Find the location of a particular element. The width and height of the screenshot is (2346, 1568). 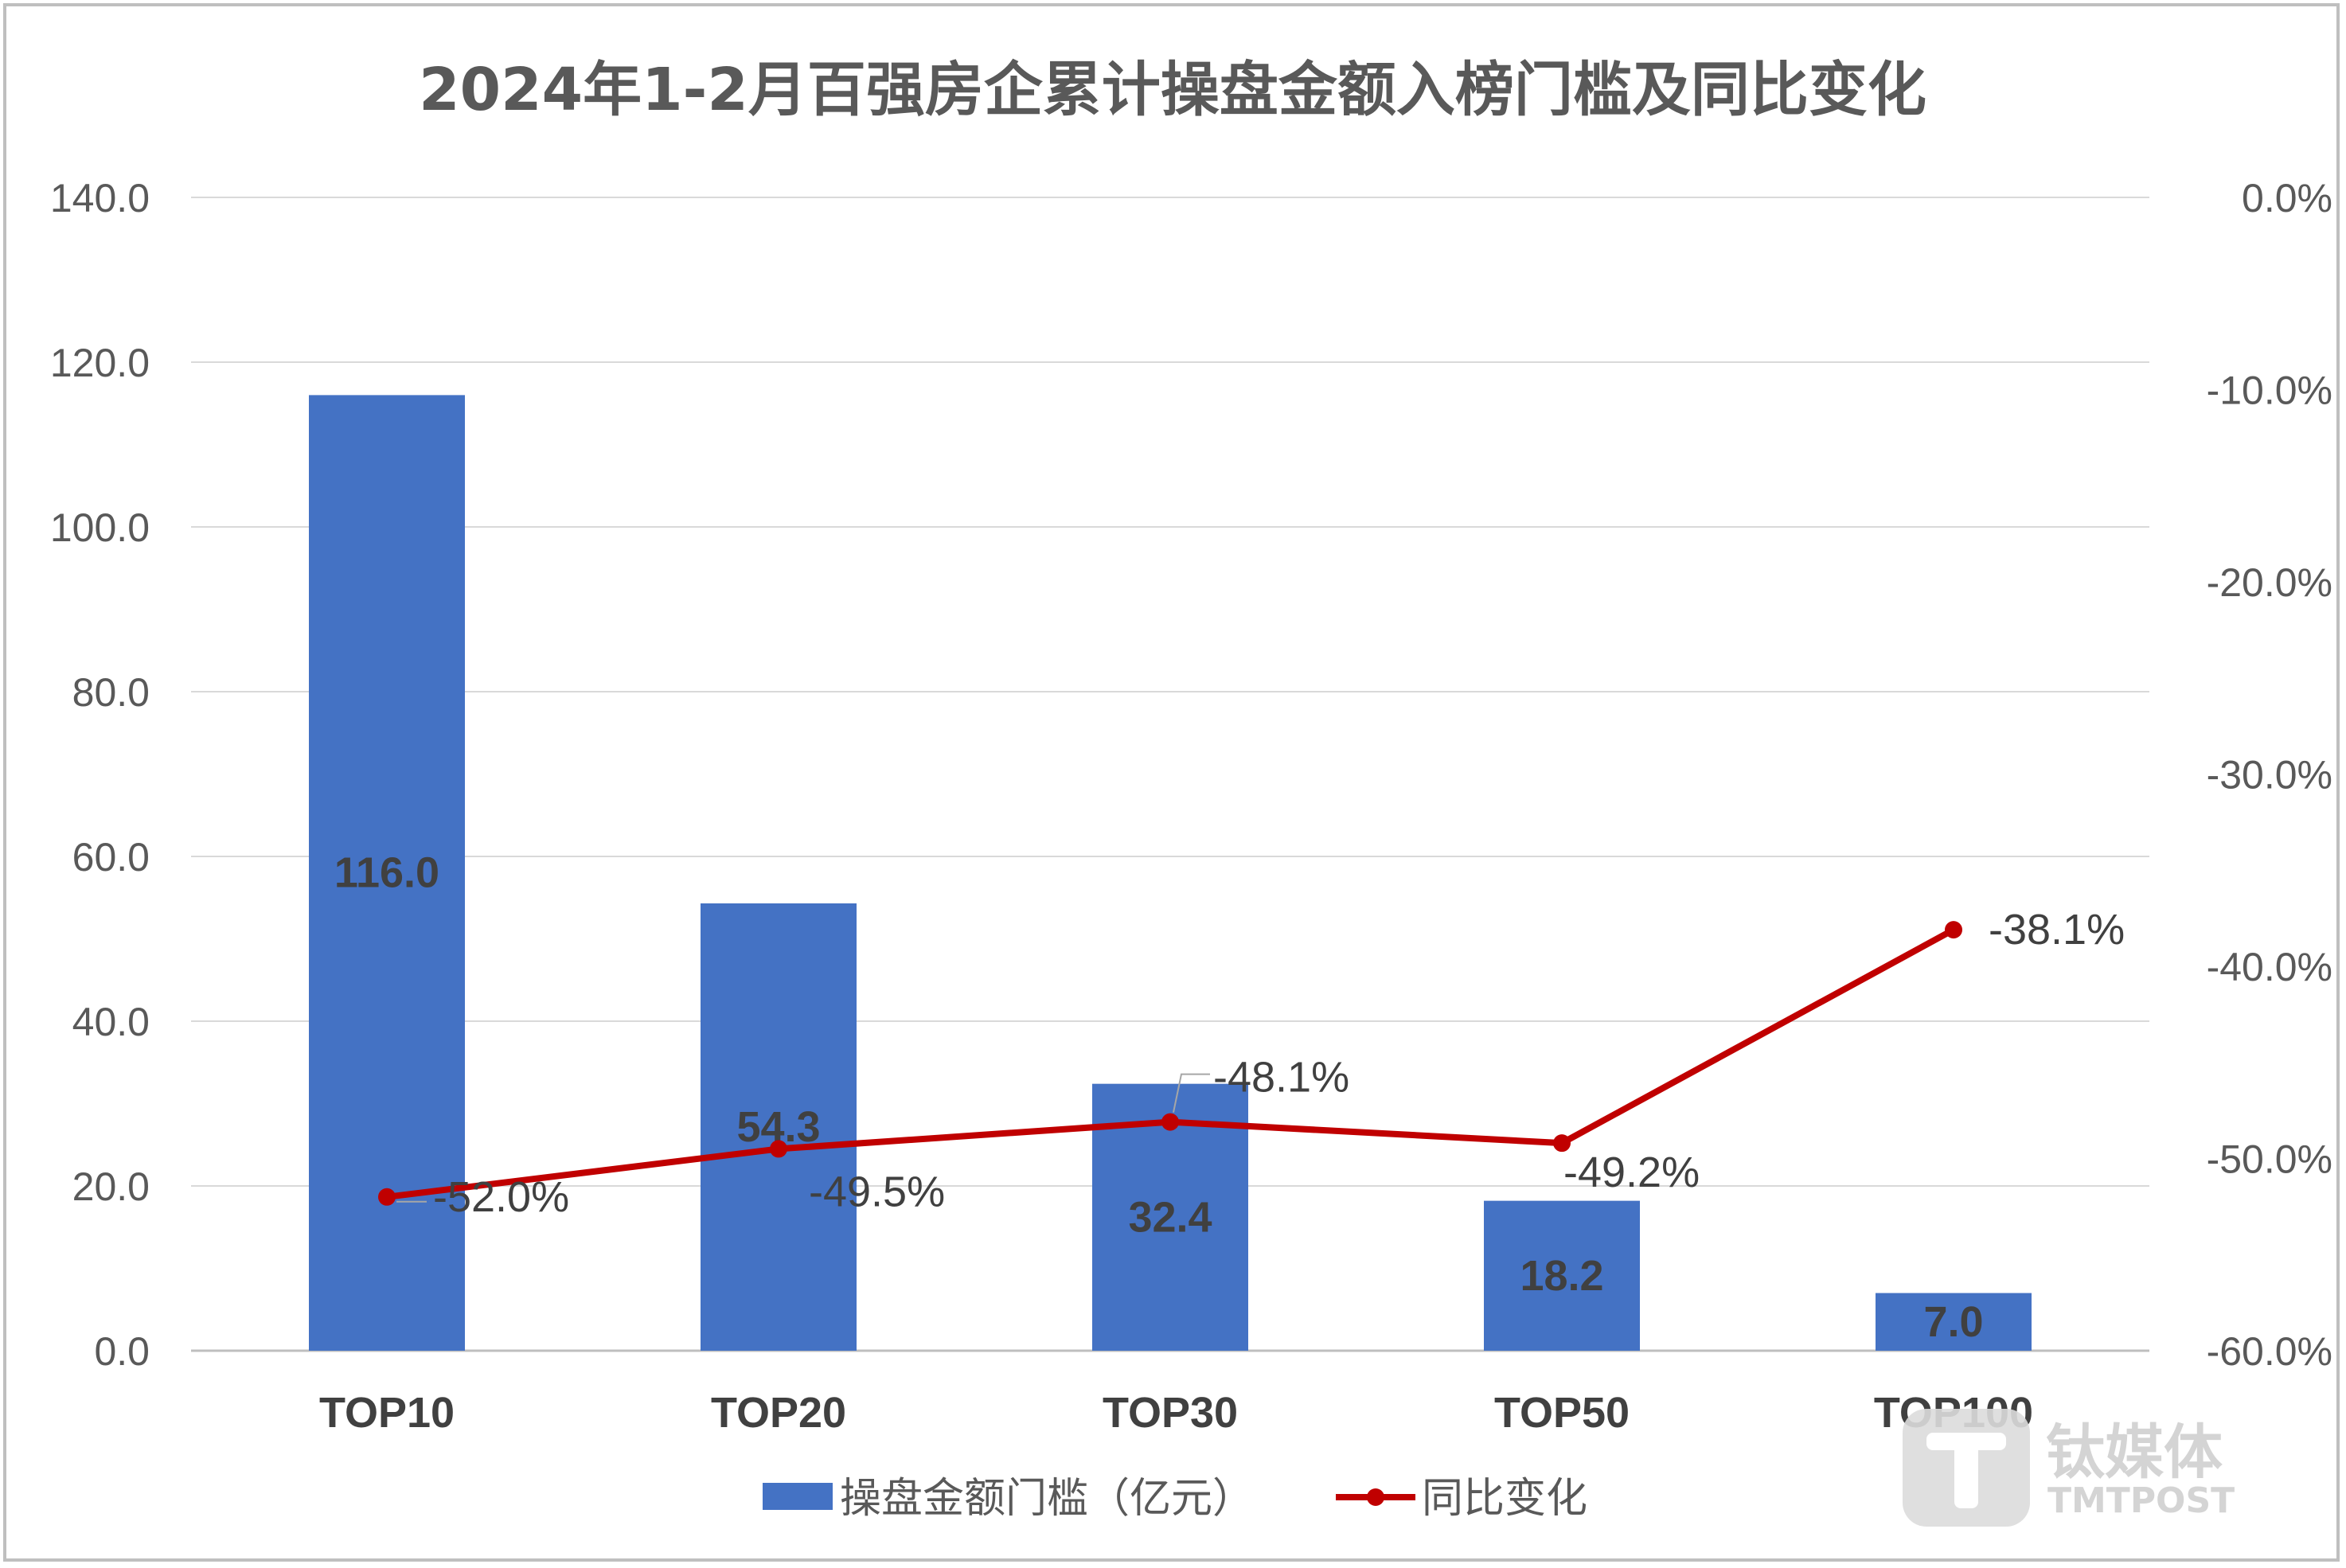

right-tick-label: -60.0% is located at coordinates (2269, 1351).